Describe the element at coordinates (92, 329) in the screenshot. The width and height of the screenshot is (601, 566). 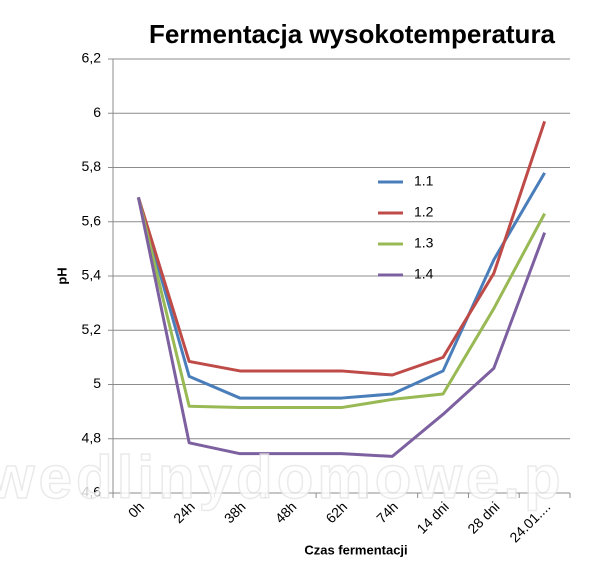
I see `y-tick-label: 5,2` at that location.